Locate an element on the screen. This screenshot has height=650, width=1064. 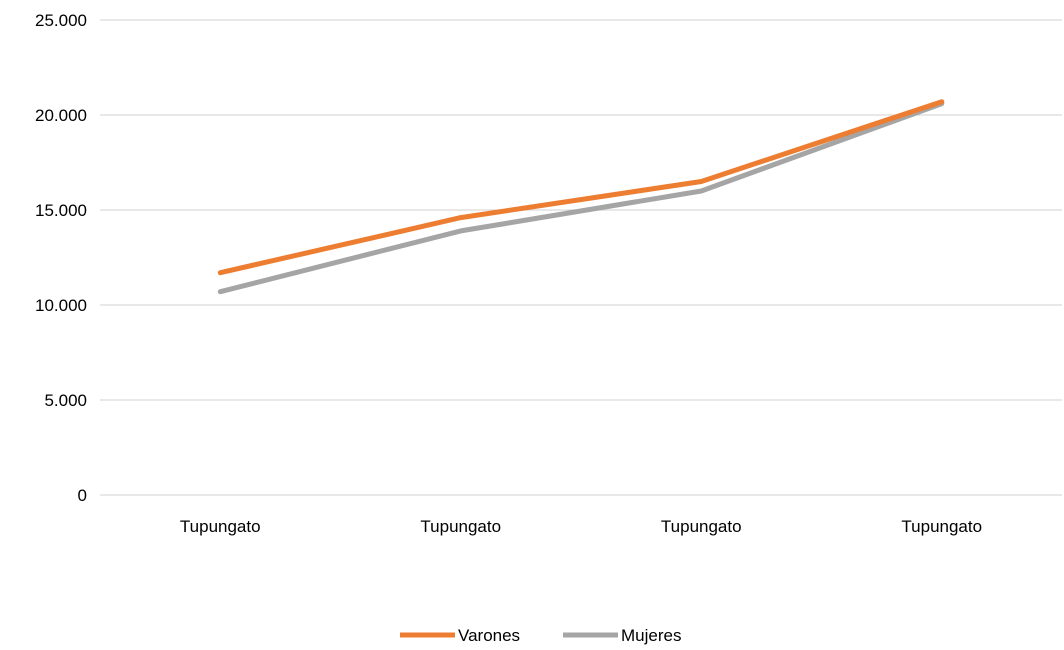
y-tick-label: 25.000 is located at coordinates (61, 20).